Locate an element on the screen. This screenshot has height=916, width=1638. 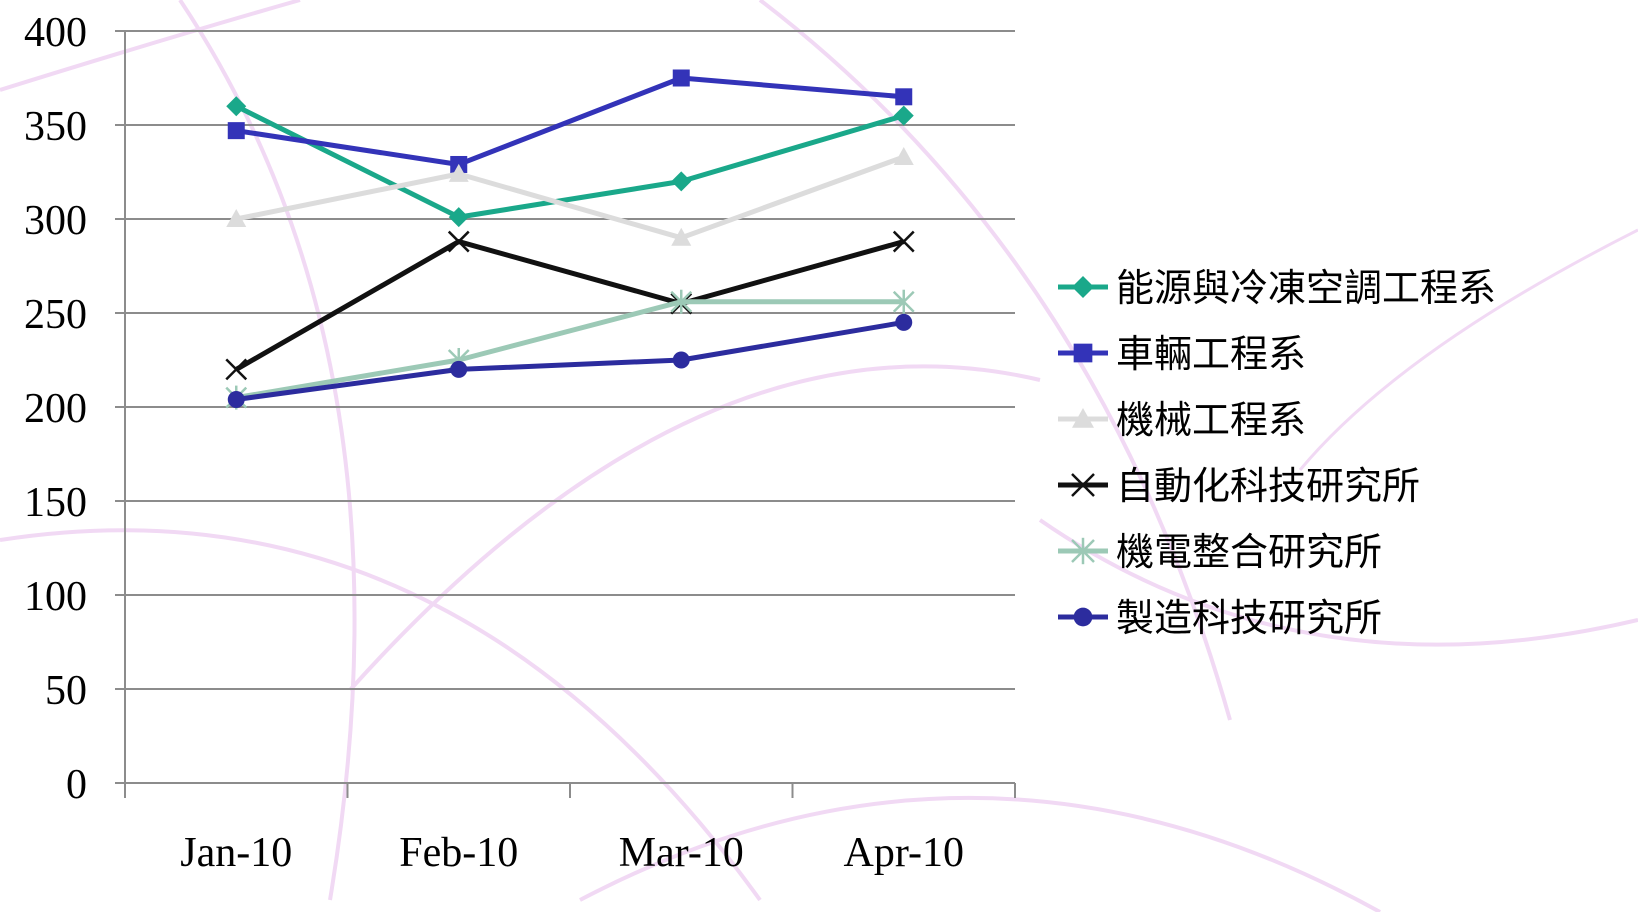
legend-item: 機械工程系 is located at coordinates (1182, 420).